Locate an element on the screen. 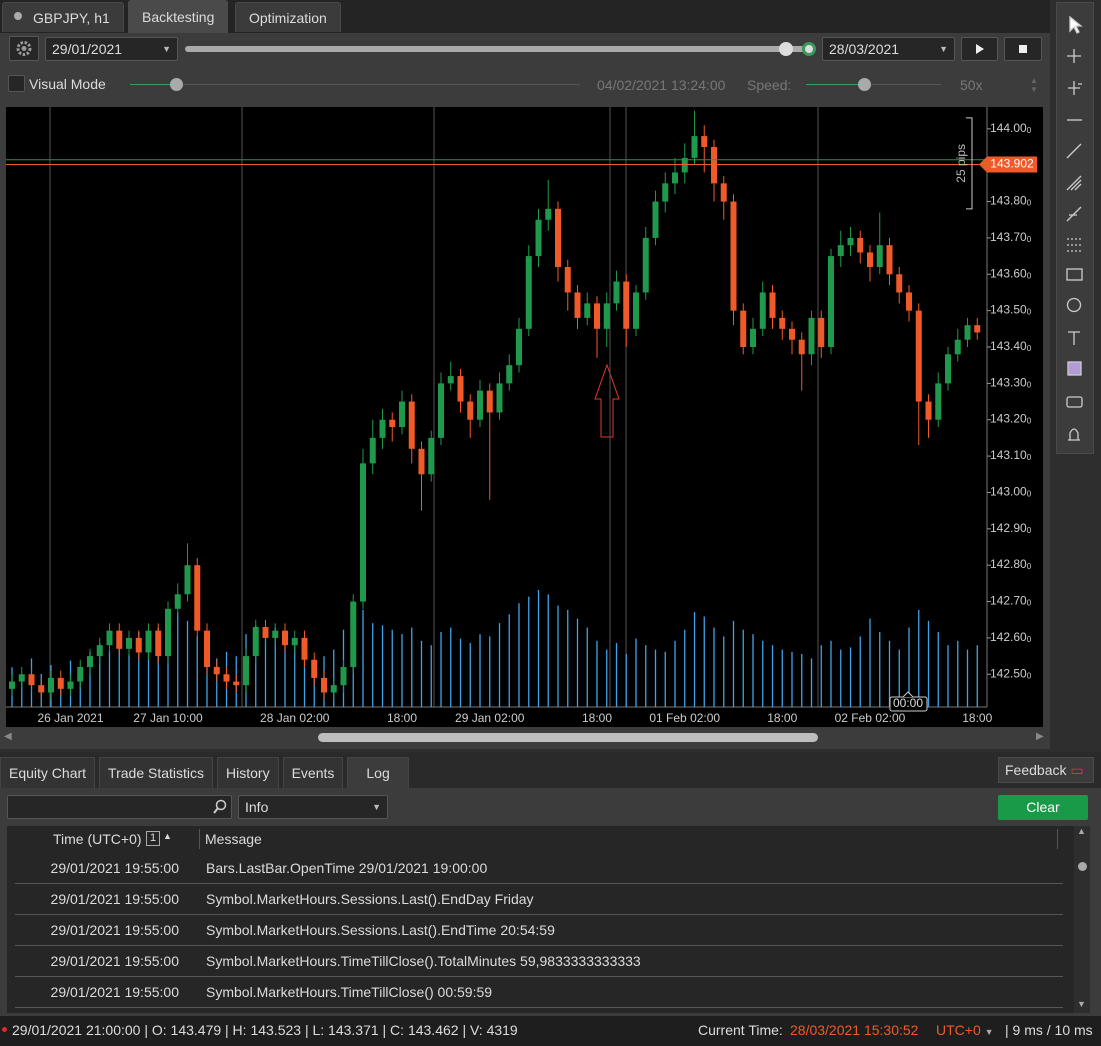  y-tick-label: 143.500 is located at coordinates (1011, 310).